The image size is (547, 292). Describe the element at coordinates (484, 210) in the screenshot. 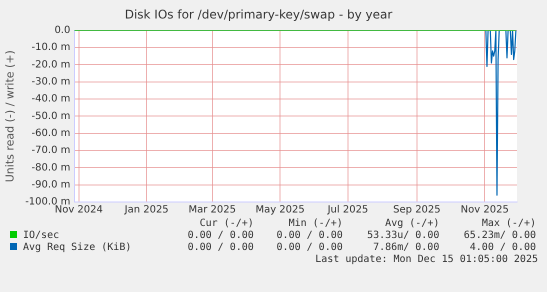

I see `x-tick-label: Nov 2025` at that location.